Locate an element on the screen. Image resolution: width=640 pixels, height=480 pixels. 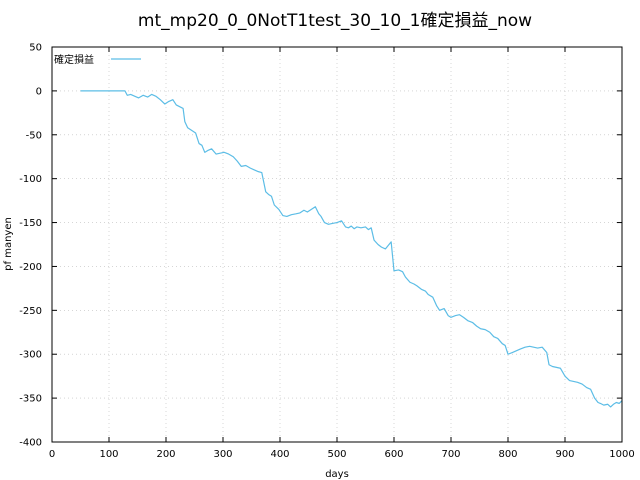
y-tick-label: -150 is located at coordinates (30, 223).